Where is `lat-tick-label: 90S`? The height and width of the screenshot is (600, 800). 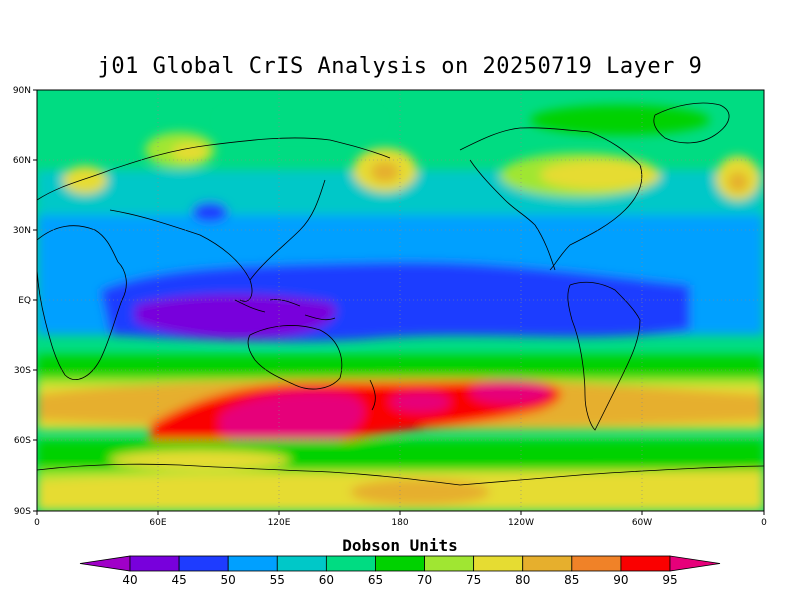
lat-tick-label: 90S is located at coordinates (22, 512).